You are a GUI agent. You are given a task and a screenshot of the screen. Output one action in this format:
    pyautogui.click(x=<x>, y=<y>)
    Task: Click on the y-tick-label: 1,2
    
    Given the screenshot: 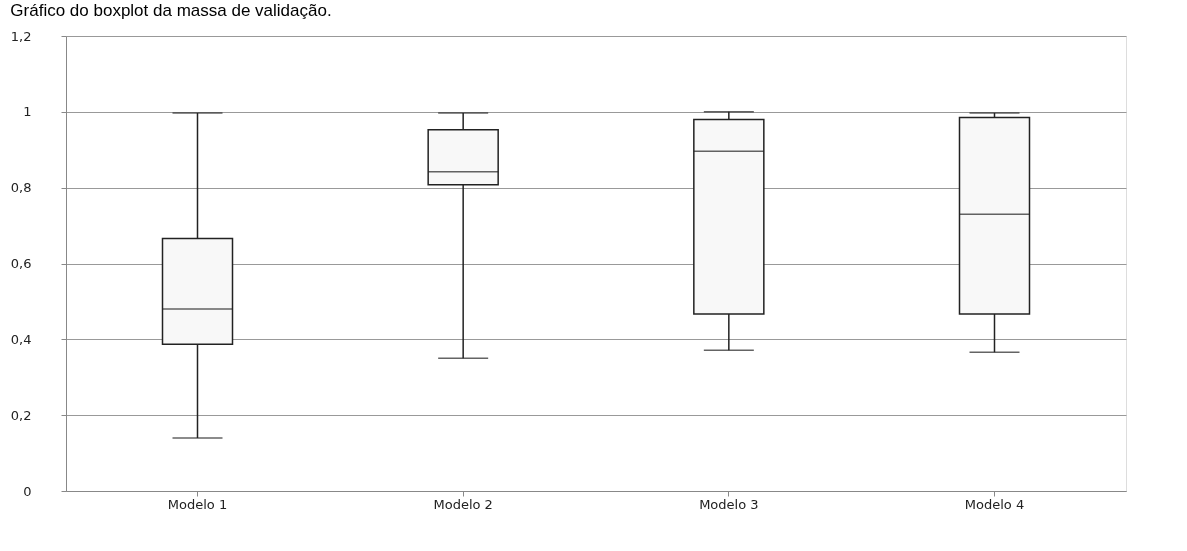 What is the action you would take?
    pyautogui.click(x=21, y=36)
    